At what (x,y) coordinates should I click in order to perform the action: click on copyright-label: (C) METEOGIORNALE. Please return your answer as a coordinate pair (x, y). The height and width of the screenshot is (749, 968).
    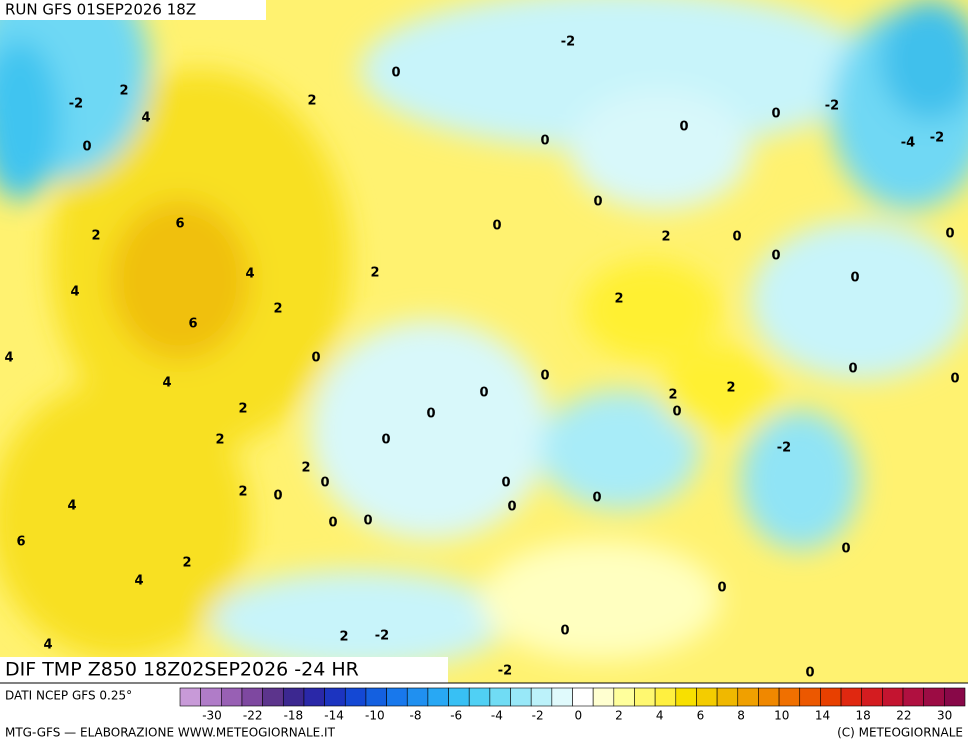
    Looking at the image, I should click on (900, 733).